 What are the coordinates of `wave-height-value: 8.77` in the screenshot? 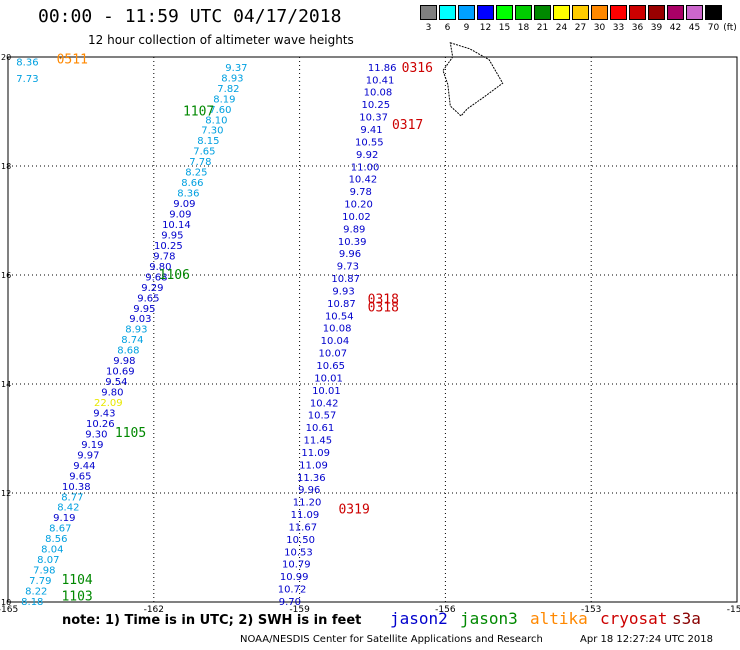 It's located at (72, 497).